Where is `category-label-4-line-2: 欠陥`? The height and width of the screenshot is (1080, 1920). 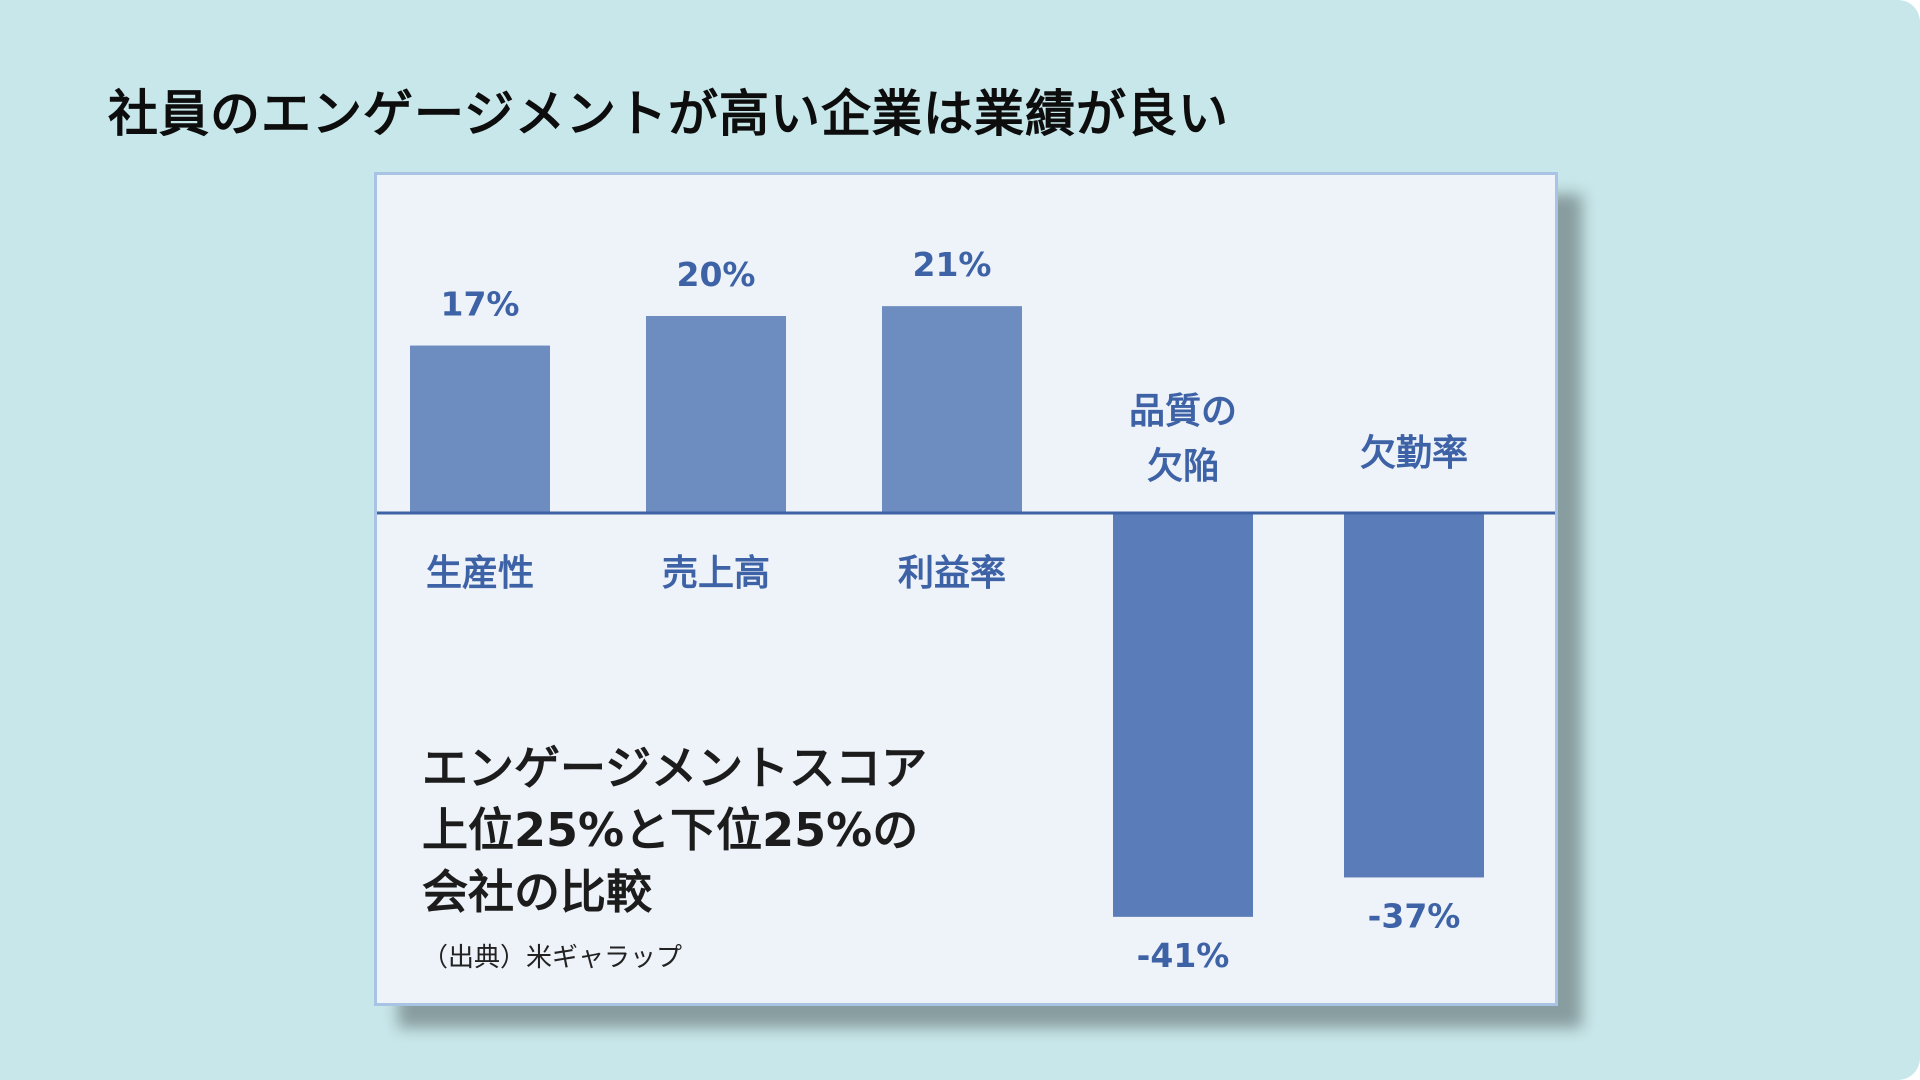
category-label-4-line-2: 欠陥 is located at coordinates (1183, 466).